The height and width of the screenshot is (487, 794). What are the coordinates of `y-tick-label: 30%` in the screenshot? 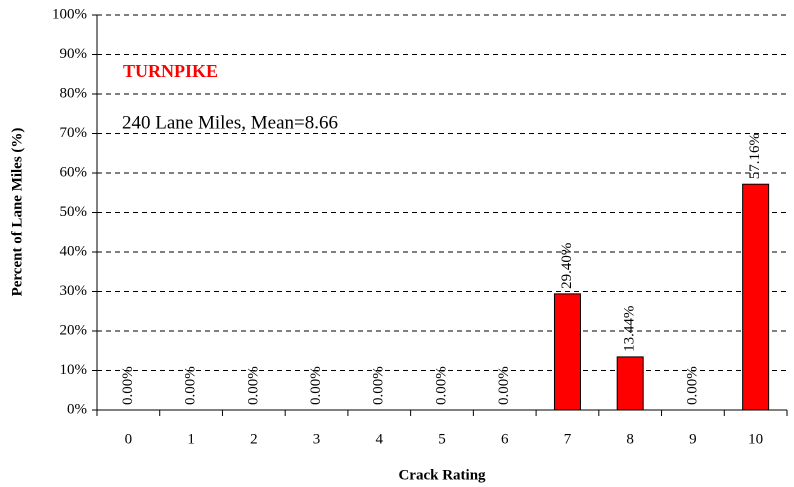 It's located at (74, 291).